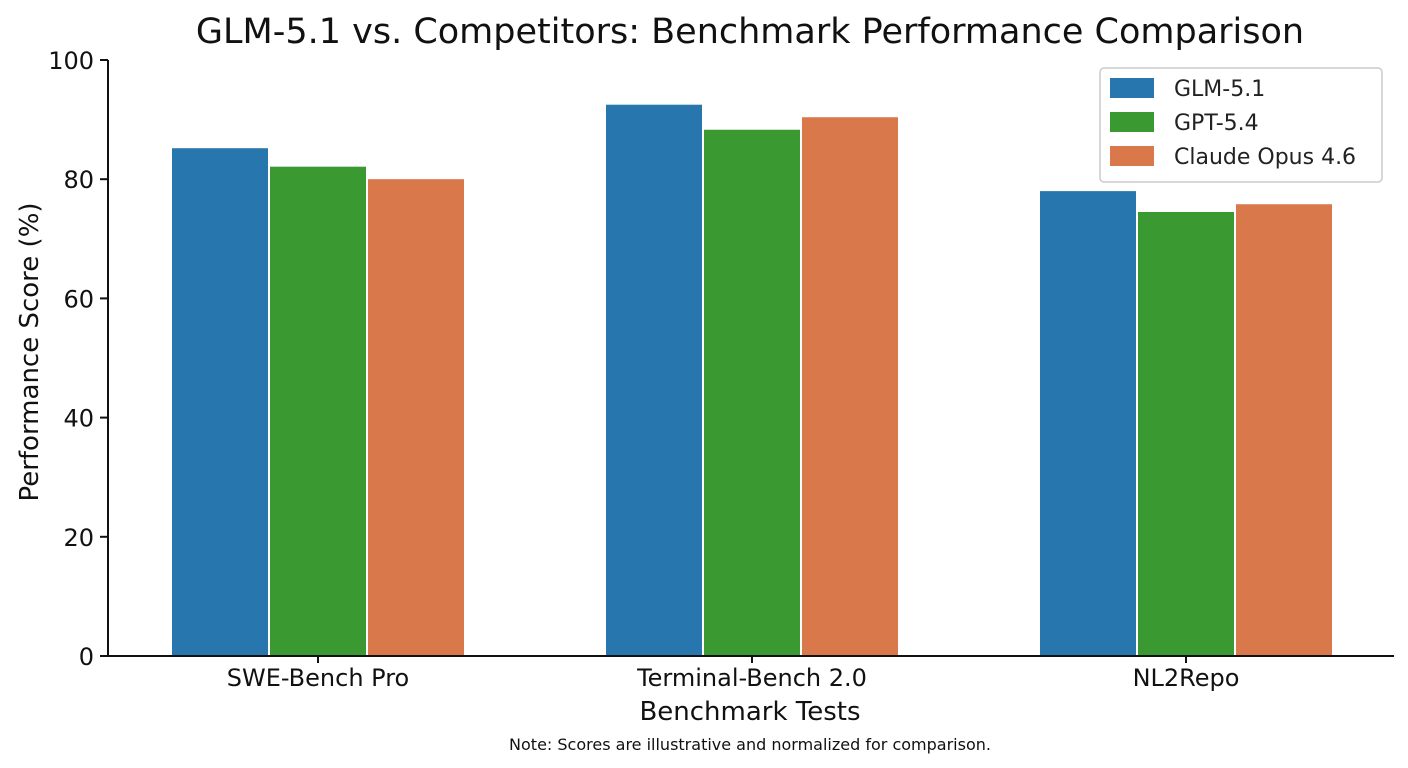  What do you see at coordinates (30, 351) in the screenshot?
I see `y-axis-title: Performance Score (%)` at bounding box center [30, 351].